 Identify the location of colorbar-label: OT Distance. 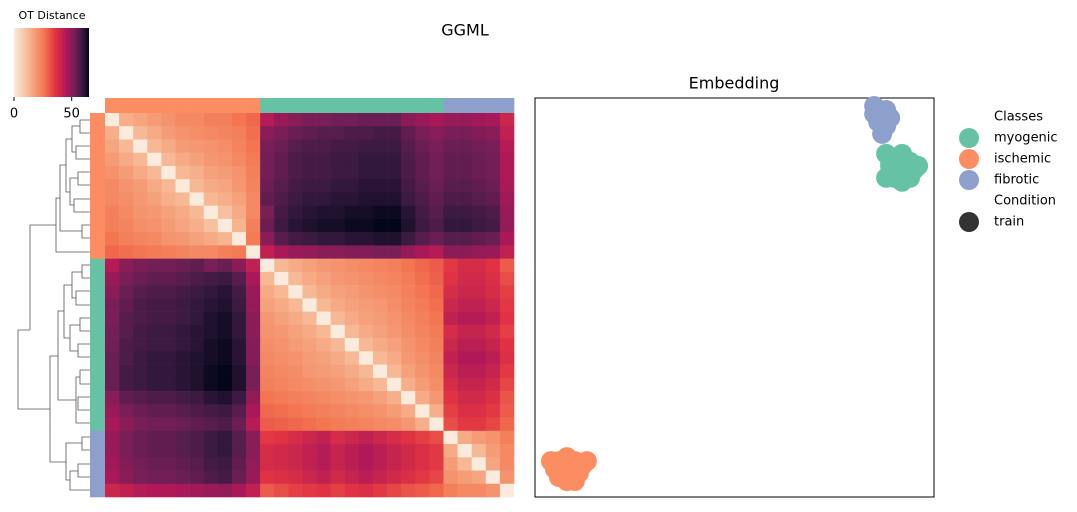
(52, 15).